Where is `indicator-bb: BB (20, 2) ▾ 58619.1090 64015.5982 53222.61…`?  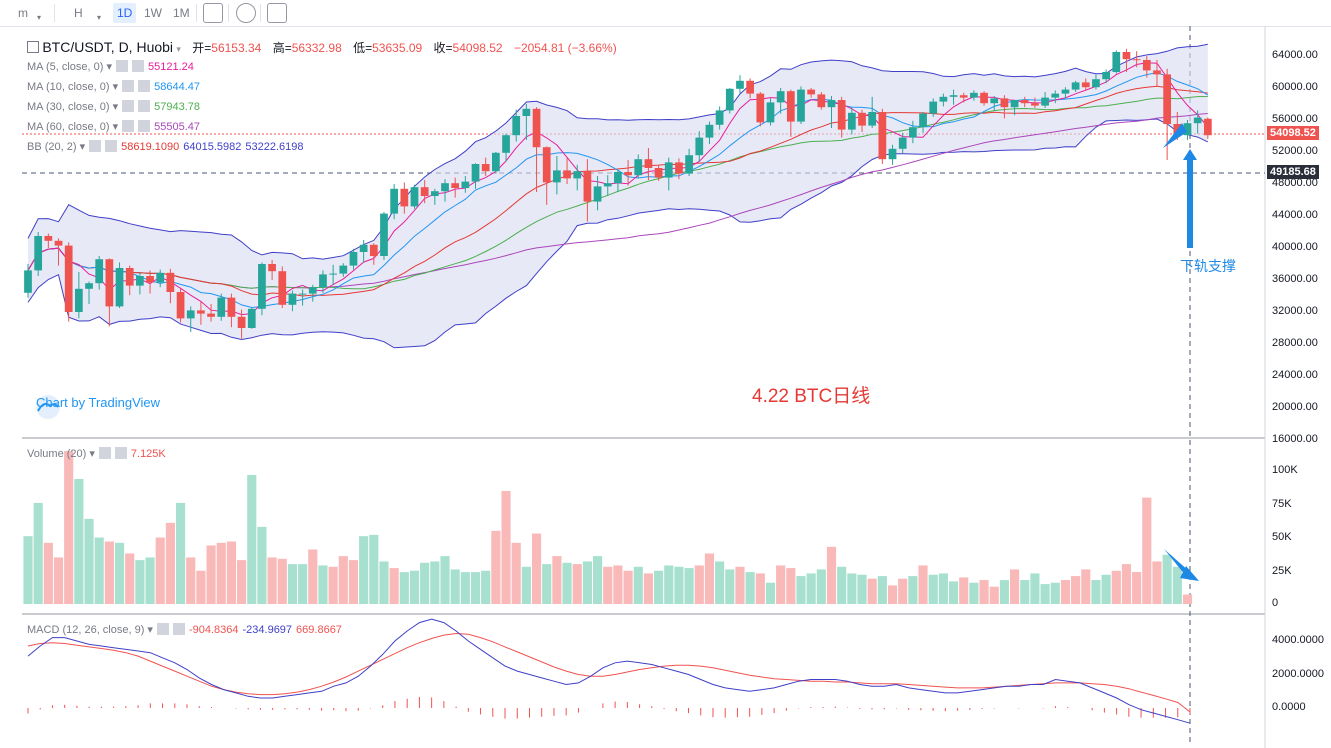
indicator-bb: BB (20, 2) ▾ 58619.1090 64015.5982 53222.61… is located at coordinates (165, 146).